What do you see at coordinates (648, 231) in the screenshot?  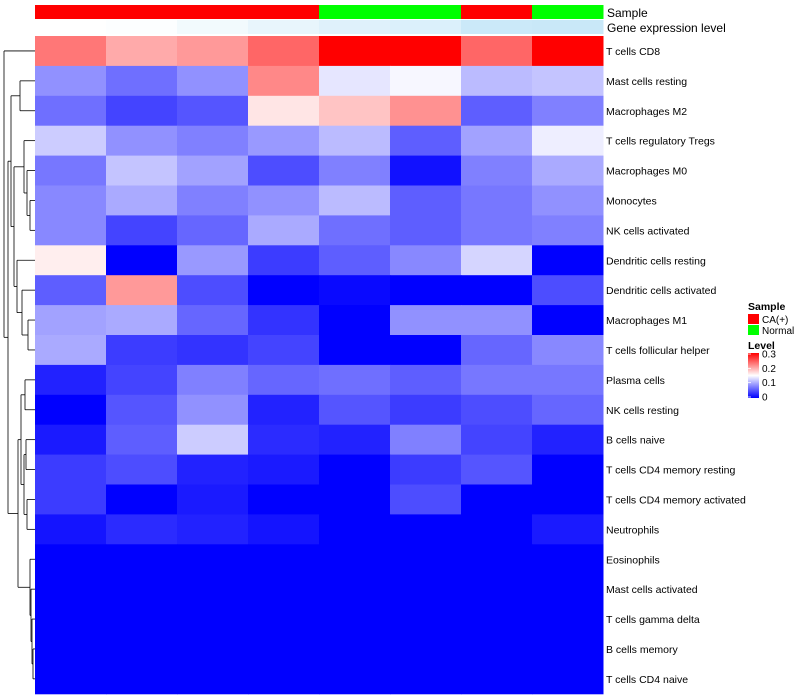 I see `row-label: NK cells activated` at bounding box center [648, 231].